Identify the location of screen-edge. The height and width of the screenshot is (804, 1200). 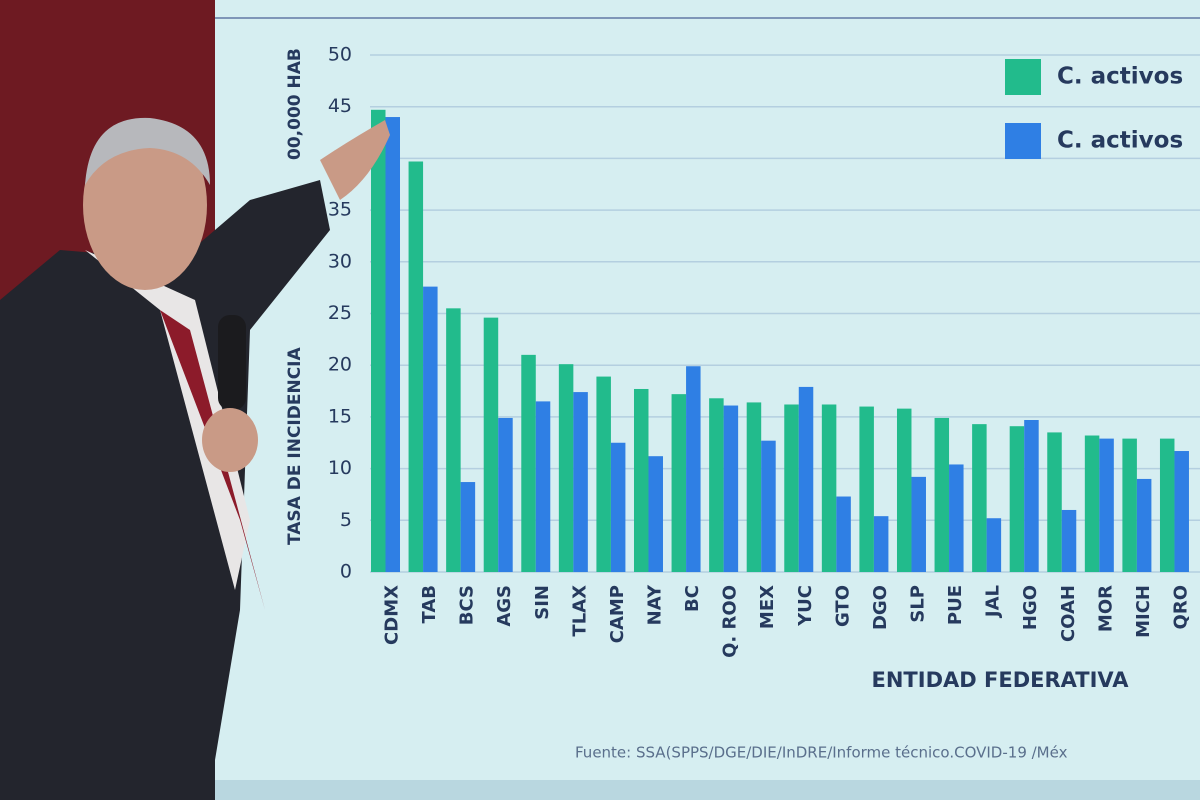
(707, 790).